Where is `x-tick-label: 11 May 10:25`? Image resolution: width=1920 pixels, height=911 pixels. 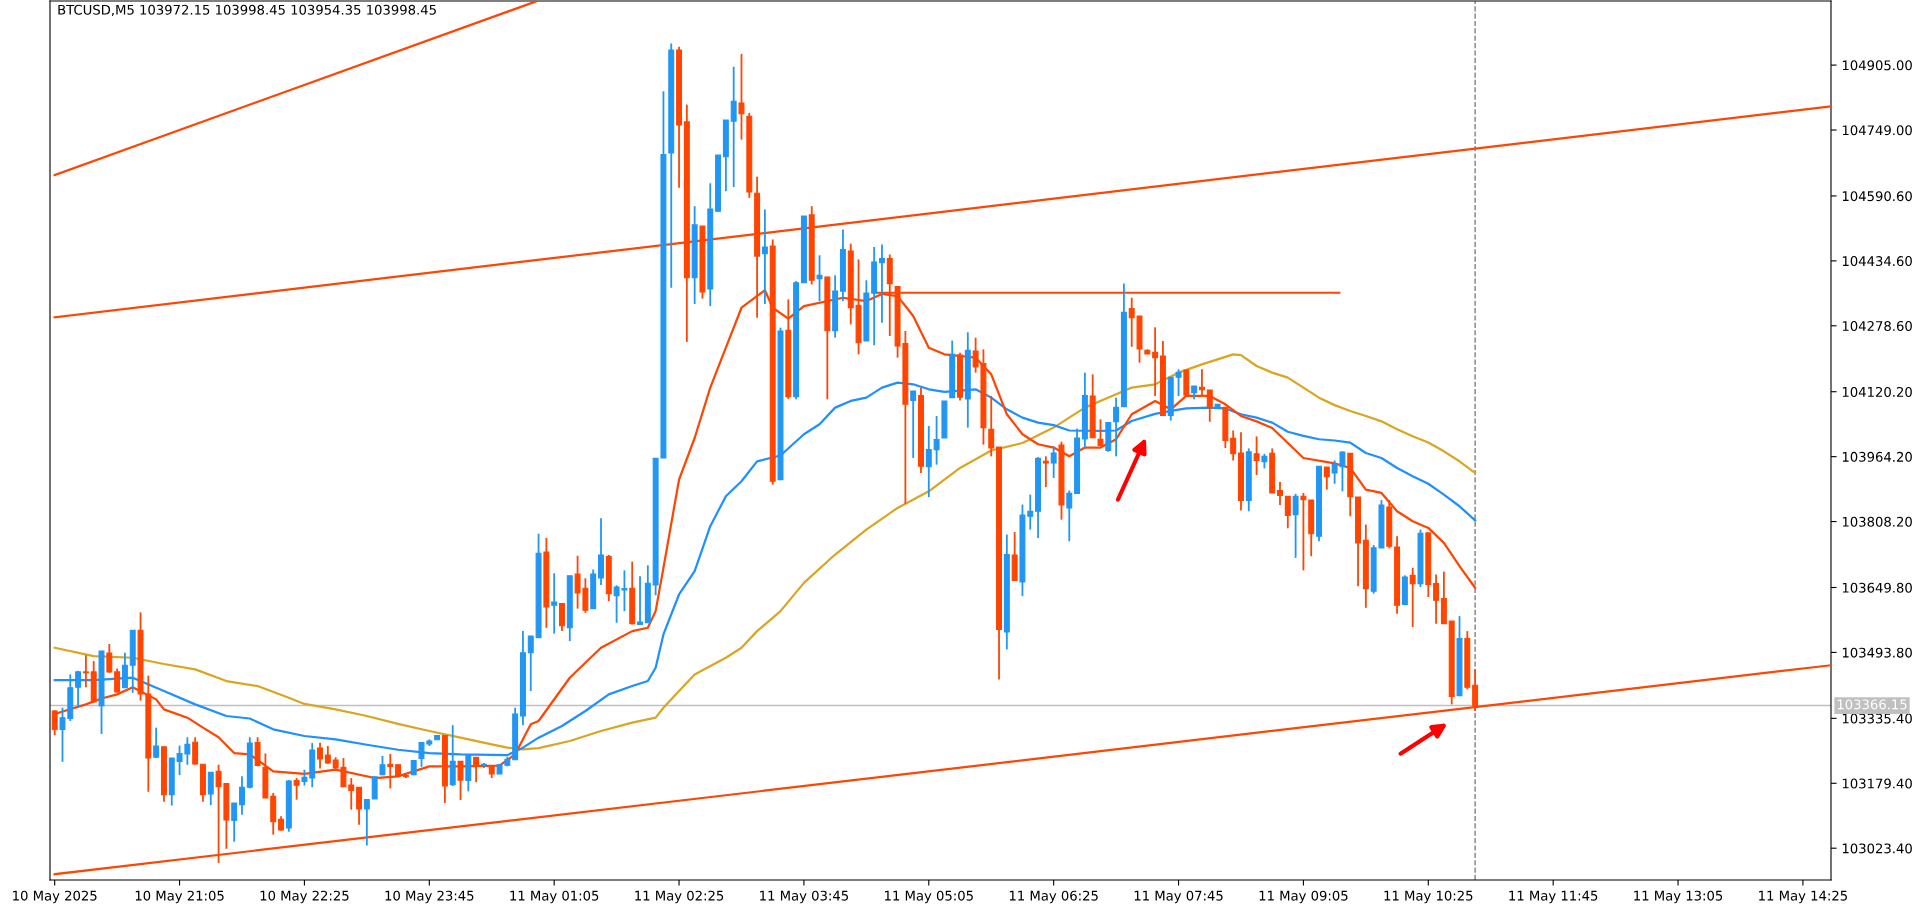
x-tick-label: 11 May 10:25 is located at coordinates (1428, 897).